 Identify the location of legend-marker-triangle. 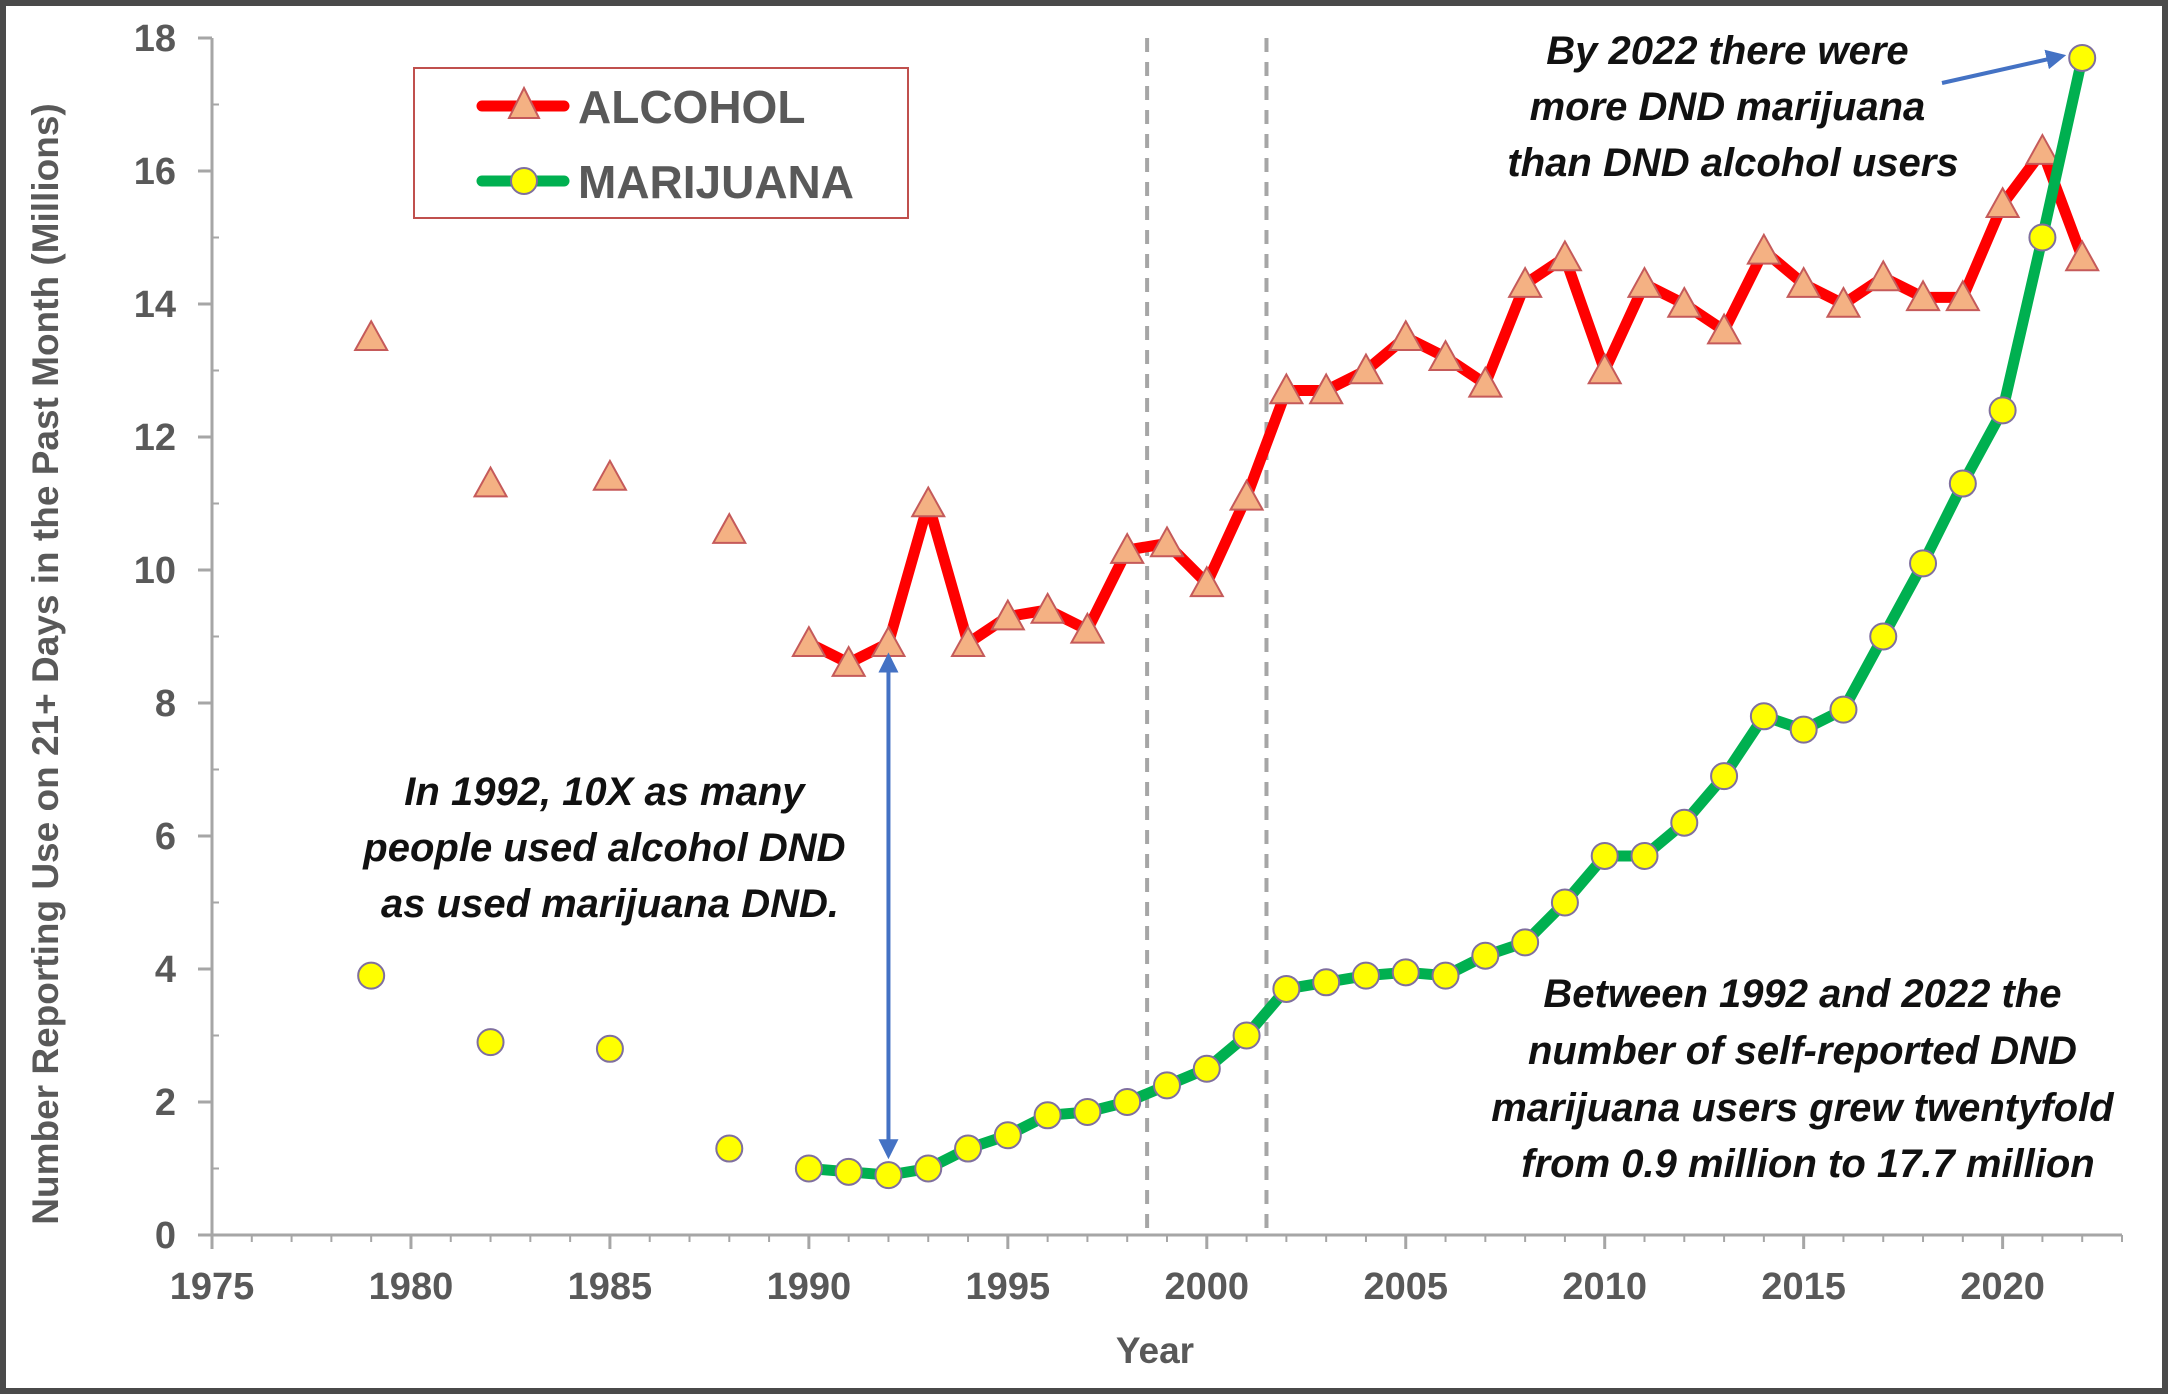
(524, 102).